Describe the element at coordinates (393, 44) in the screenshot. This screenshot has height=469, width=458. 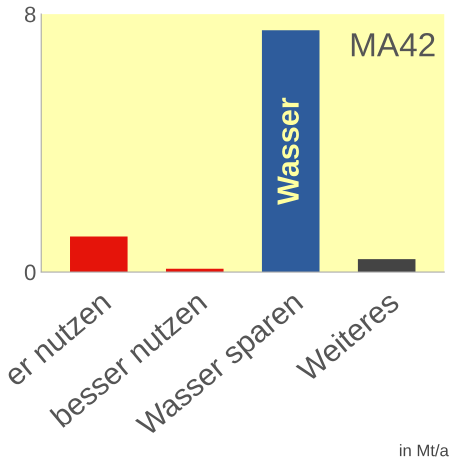
I see `annotation: MA42` at that location.